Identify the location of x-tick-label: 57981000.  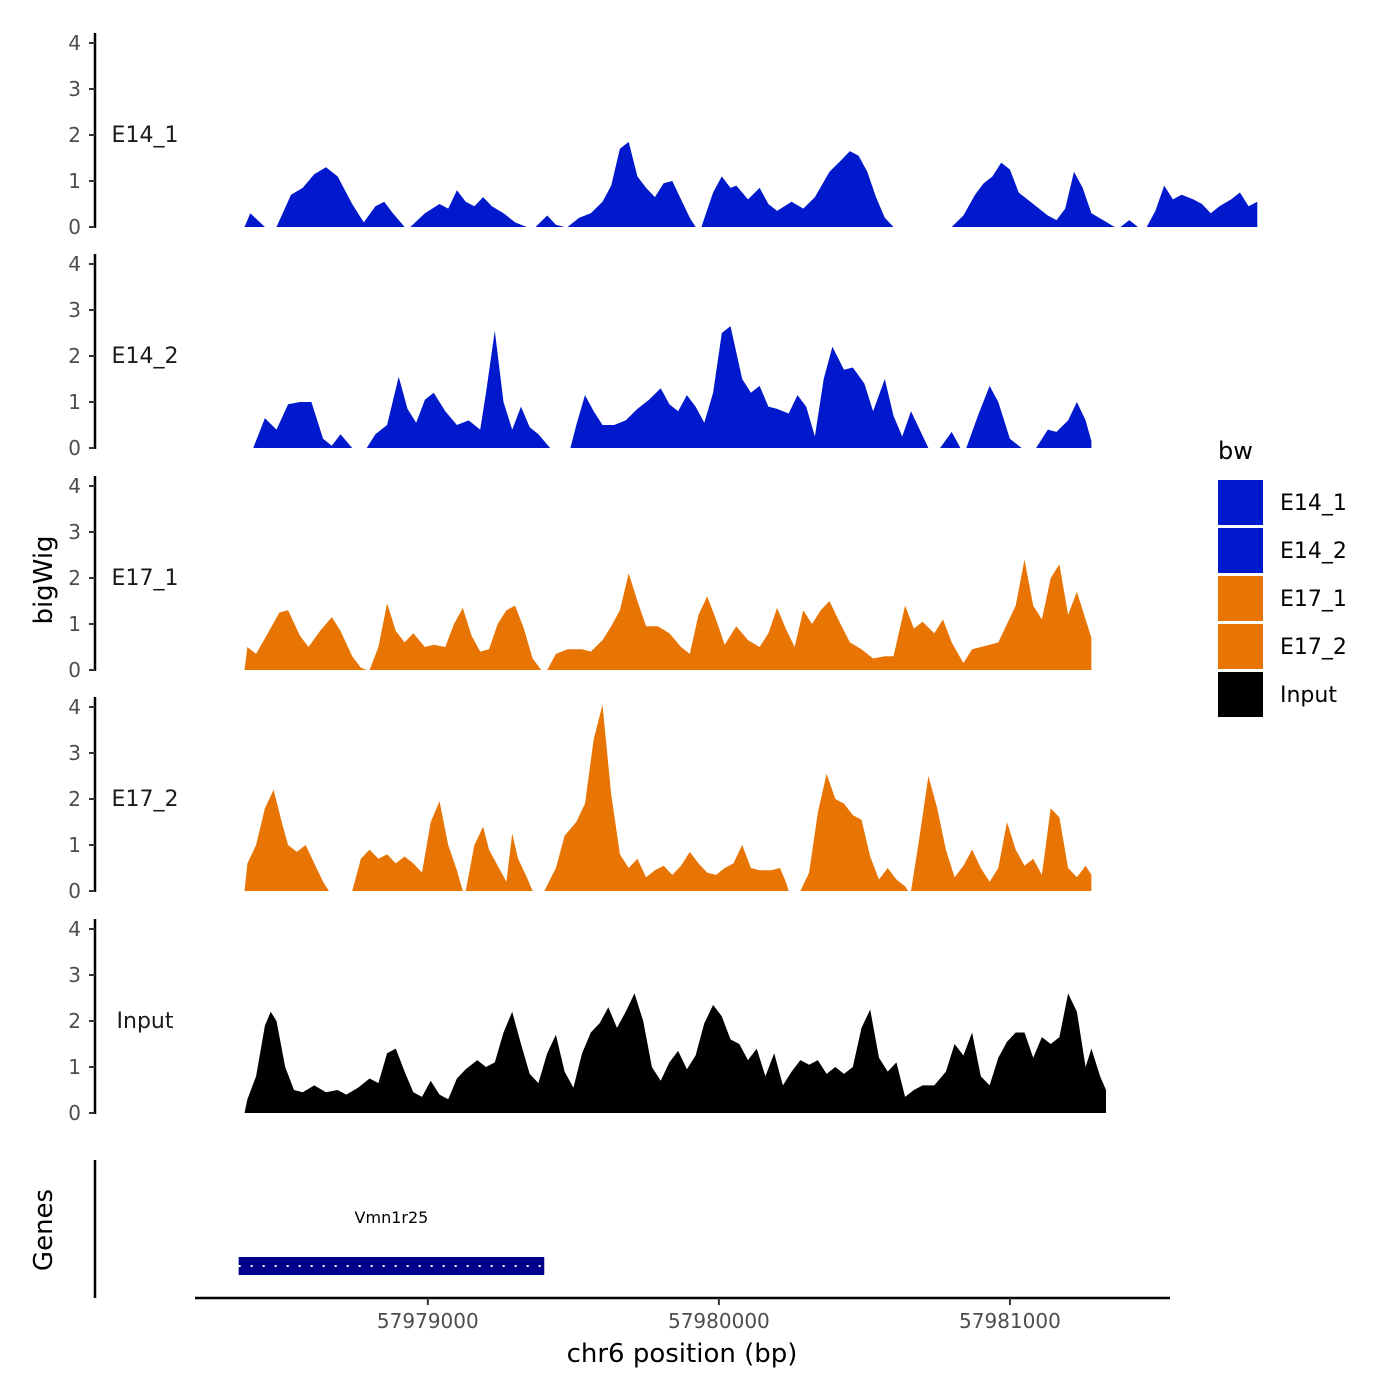
(1010, 1321).